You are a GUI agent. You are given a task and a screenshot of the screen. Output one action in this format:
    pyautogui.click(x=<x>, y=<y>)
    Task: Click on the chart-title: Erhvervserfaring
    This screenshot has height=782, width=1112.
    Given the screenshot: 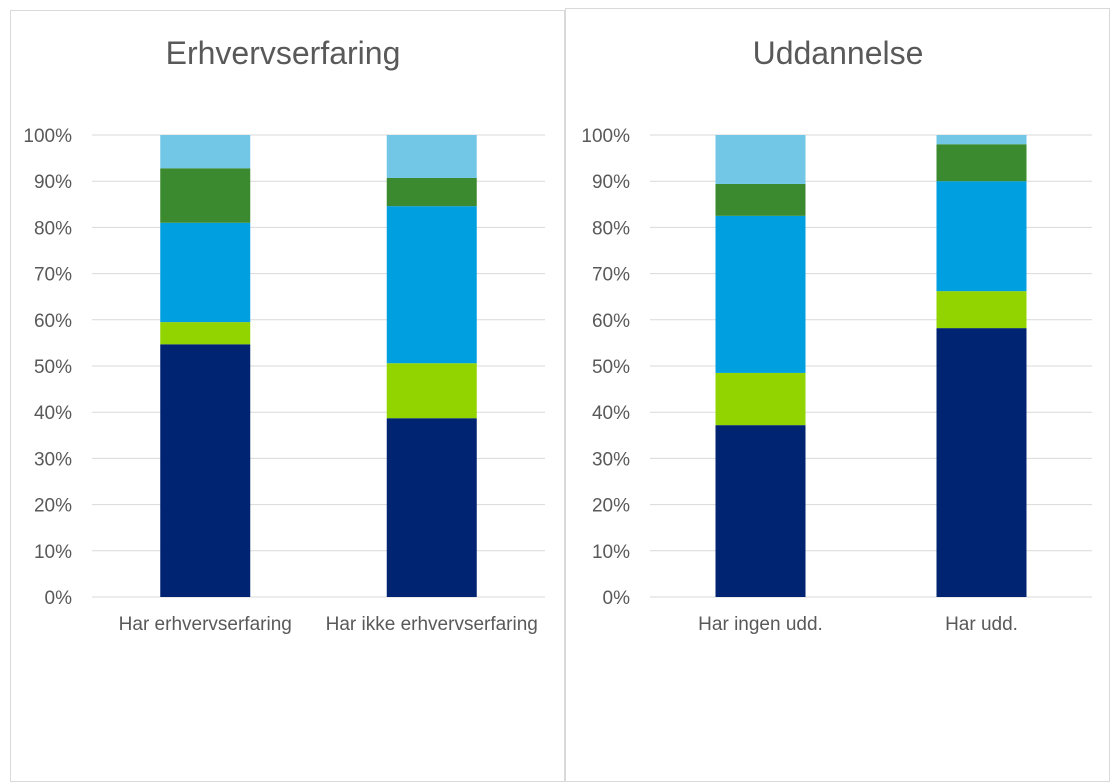 What is the action you would take?
    pyautogui.click(x=283, y=53)
    